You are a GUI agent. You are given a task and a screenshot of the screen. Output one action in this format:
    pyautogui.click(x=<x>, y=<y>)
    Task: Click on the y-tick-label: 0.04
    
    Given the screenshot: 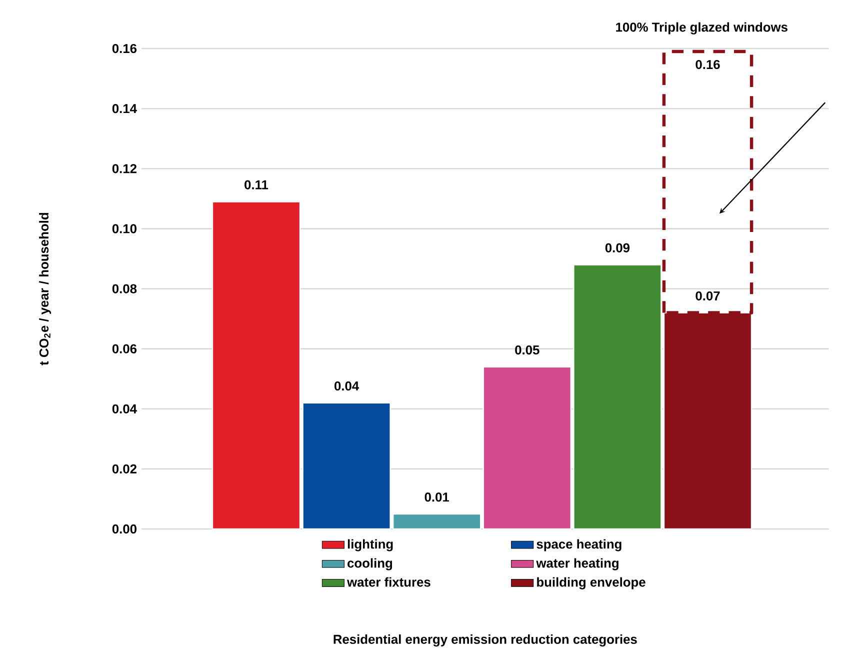 What is the action you would take?
    pyautogui.click(x=124, y=409)
    